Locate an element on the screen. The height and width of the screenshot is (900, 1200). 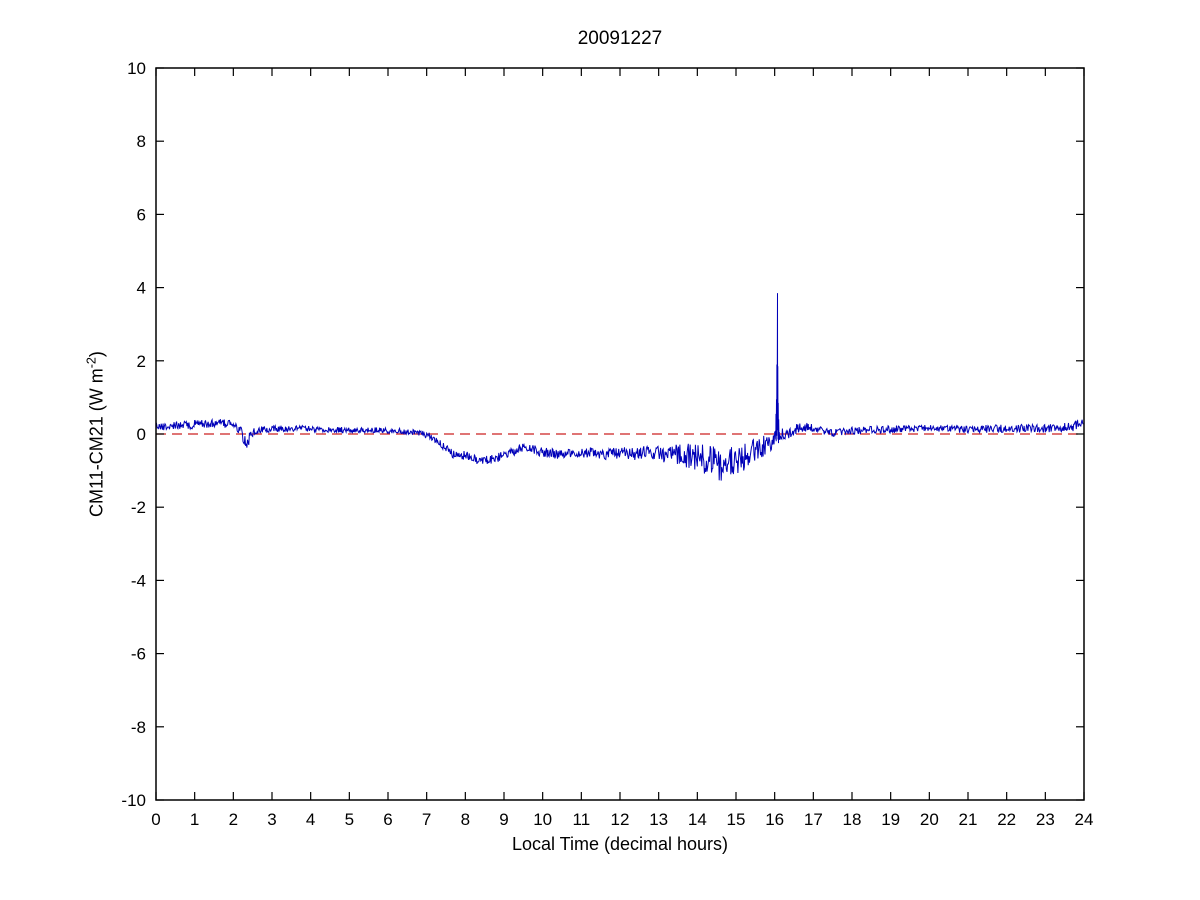
x-tick-label: 13 is located at coordinates (658, 819).